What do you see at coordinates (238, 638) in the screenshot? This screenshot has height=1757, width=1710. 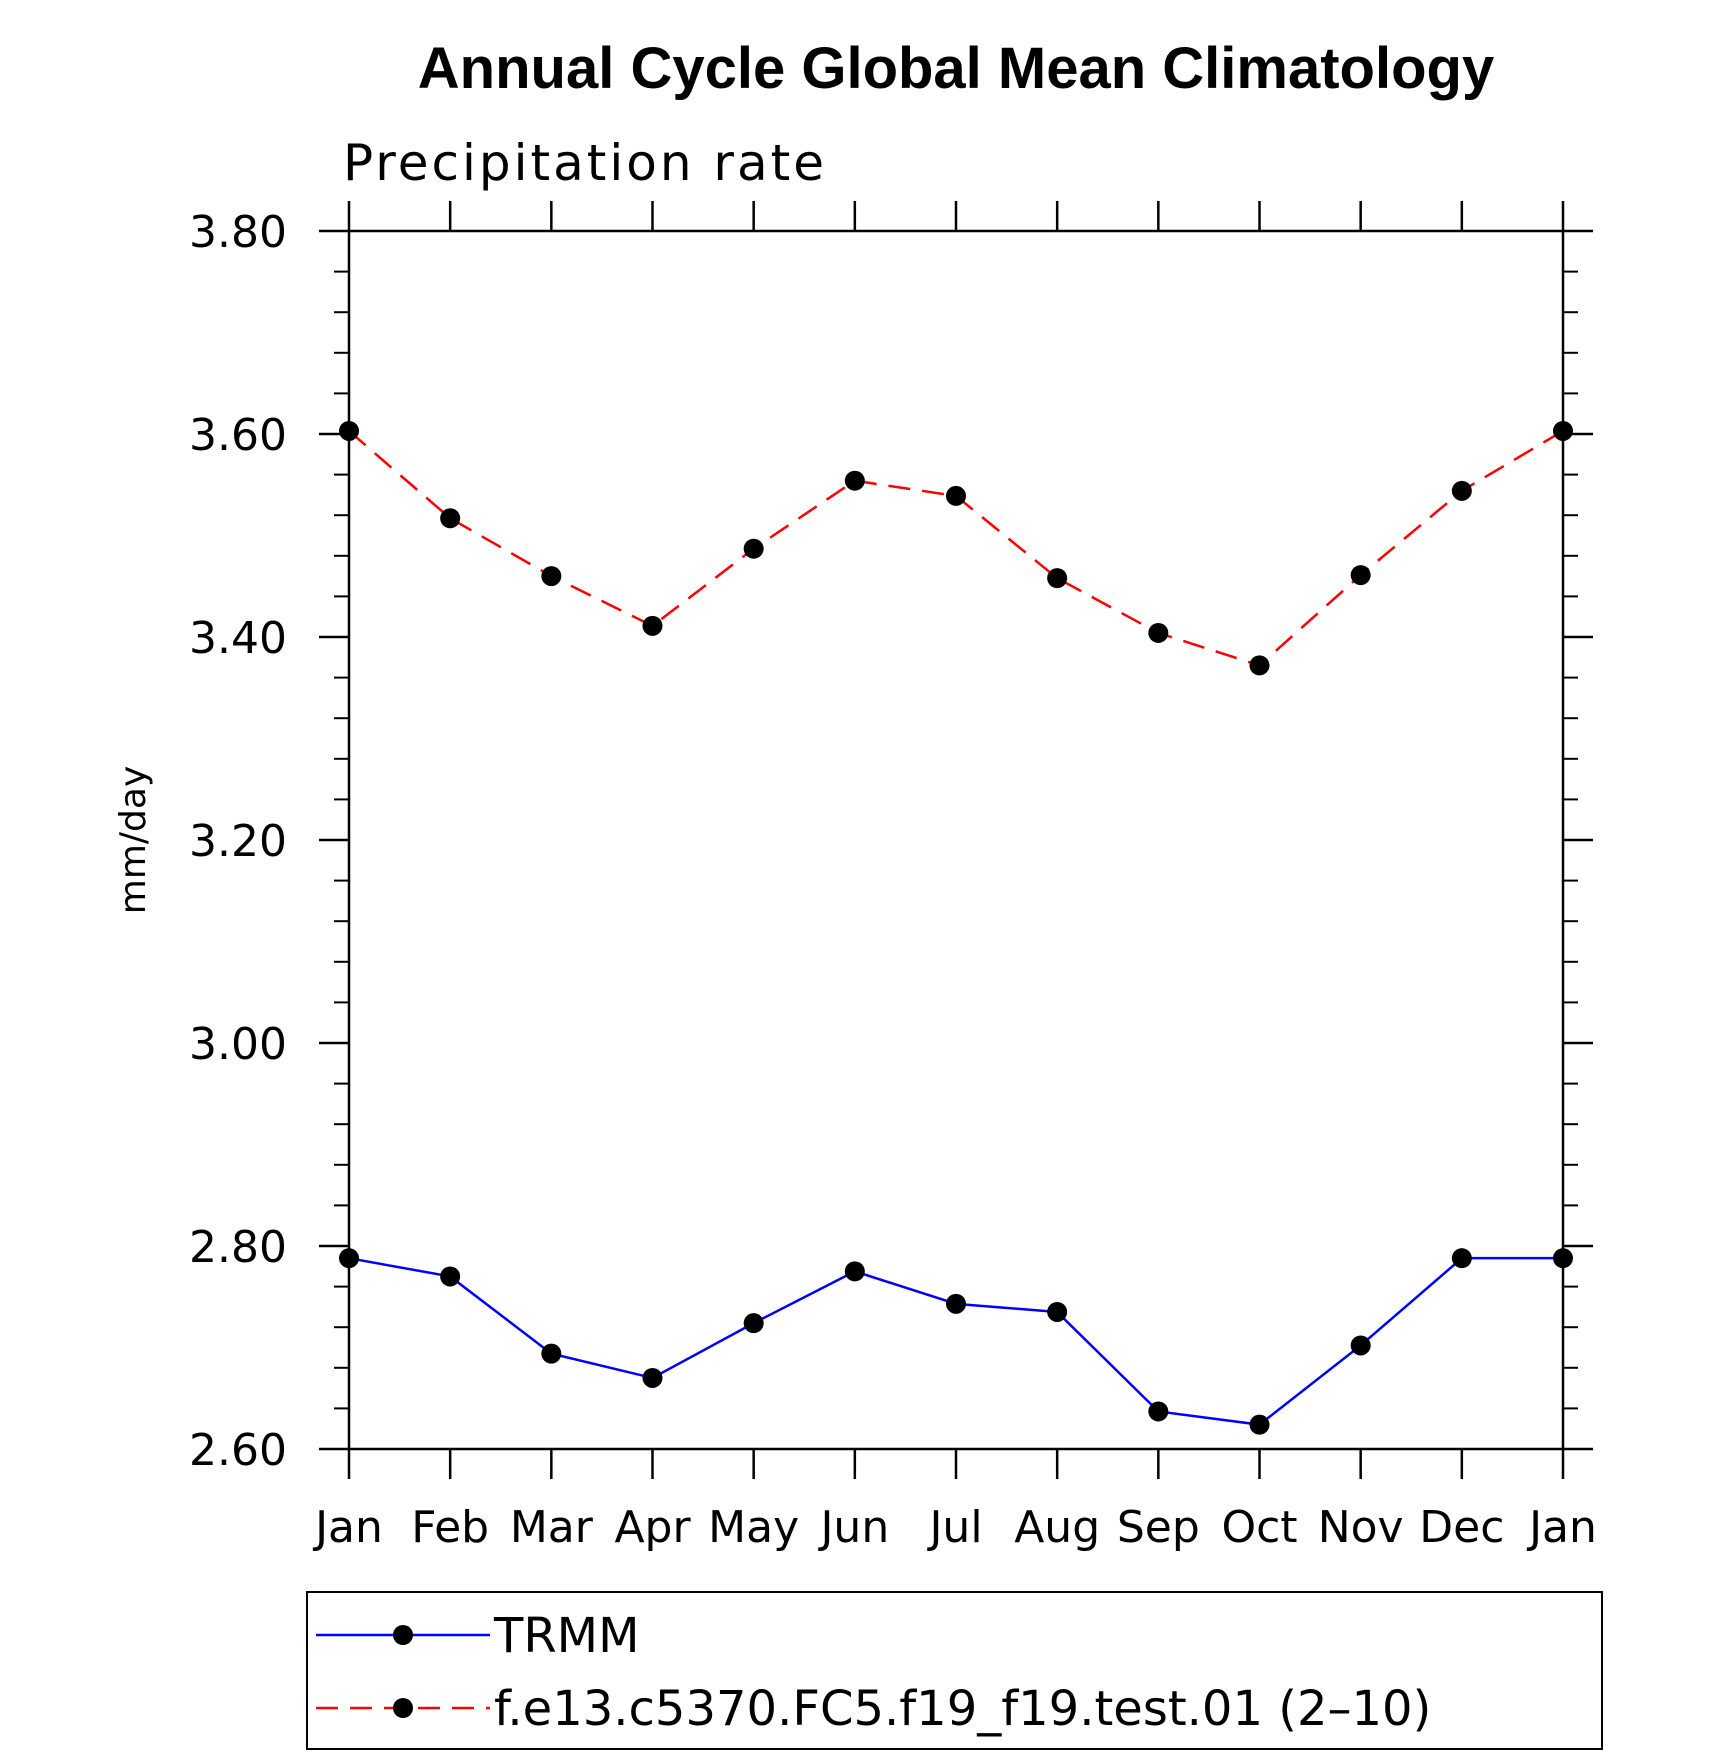 I see `y-tick-label: 3.40` at bounding box center [238, 638].